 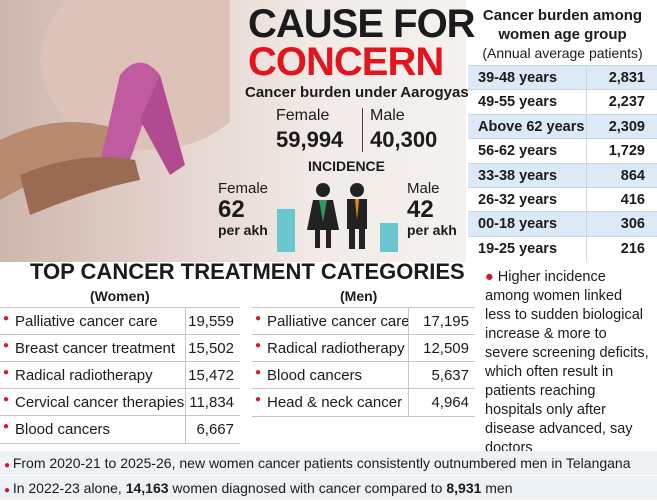 What do you see at coordinates (286, 230) in the screenshot?
I see `female-incidence-bar` at bounding box center [286, 230].